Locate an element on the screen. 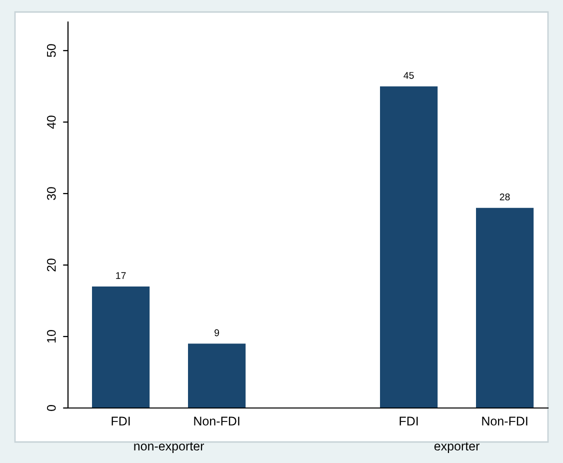  y-tick-label: 50 is located at coordinates (51, 51).